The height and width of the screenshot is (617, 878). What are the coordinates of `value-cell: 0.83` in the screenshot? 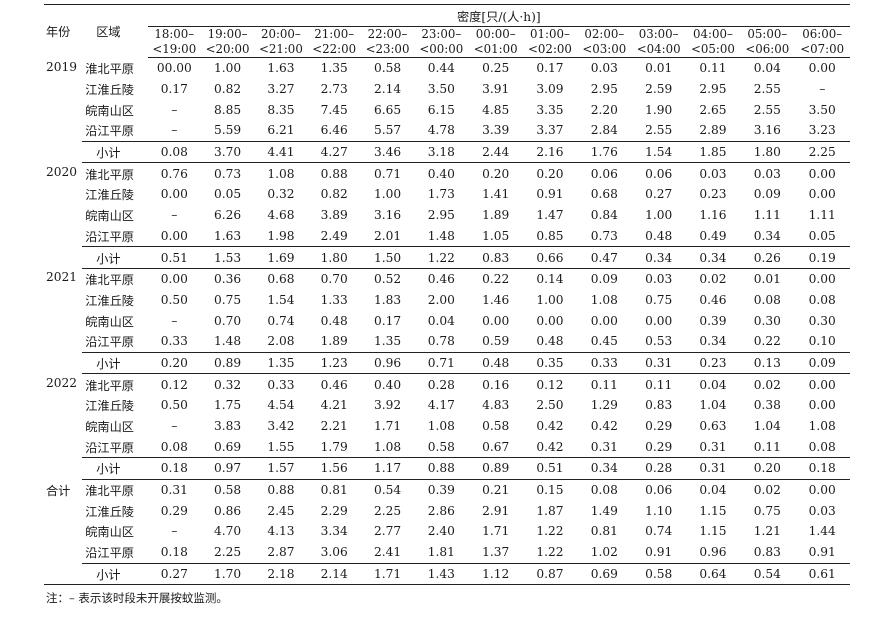 It's located at (659, 405).